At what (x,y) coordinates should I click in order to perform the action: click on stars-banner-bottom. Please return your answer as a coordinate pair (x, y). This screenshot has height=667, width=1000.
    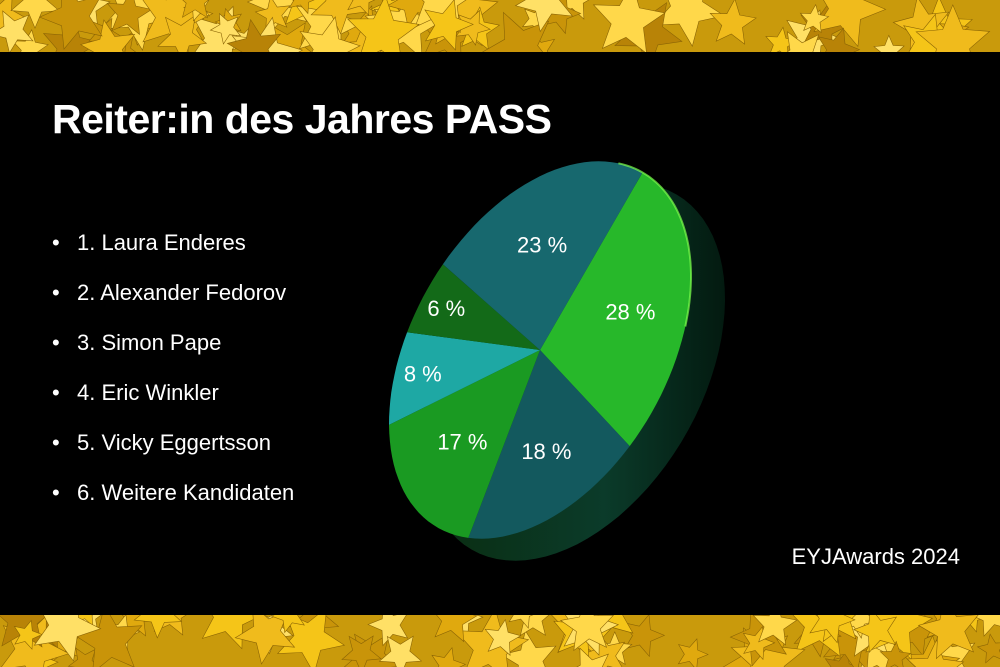
    Looking at the image, I should click on (500, 641).